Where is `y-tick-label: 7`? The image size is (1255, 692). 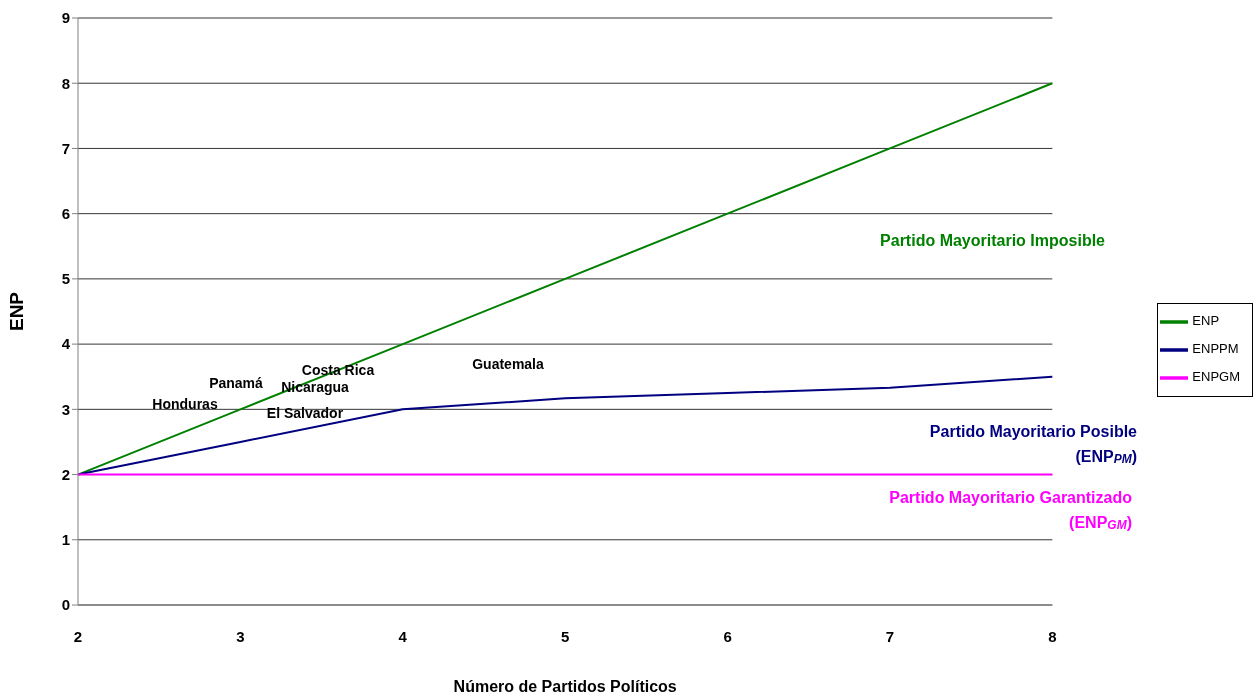 y-tick-label: 7 is located at coordinates (65, 148).